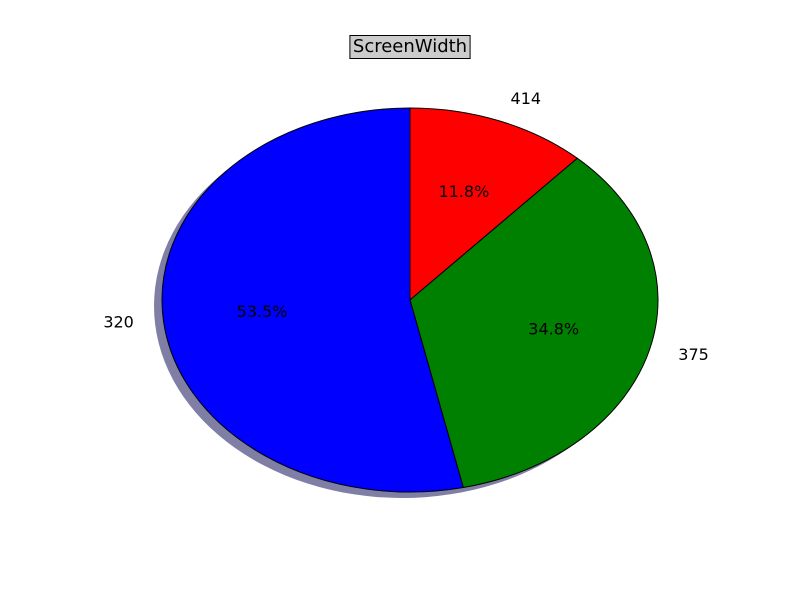 This screenshot has height=600, width=800. I want to click on pie-percent-label: 11.8%, so click(463, 191).